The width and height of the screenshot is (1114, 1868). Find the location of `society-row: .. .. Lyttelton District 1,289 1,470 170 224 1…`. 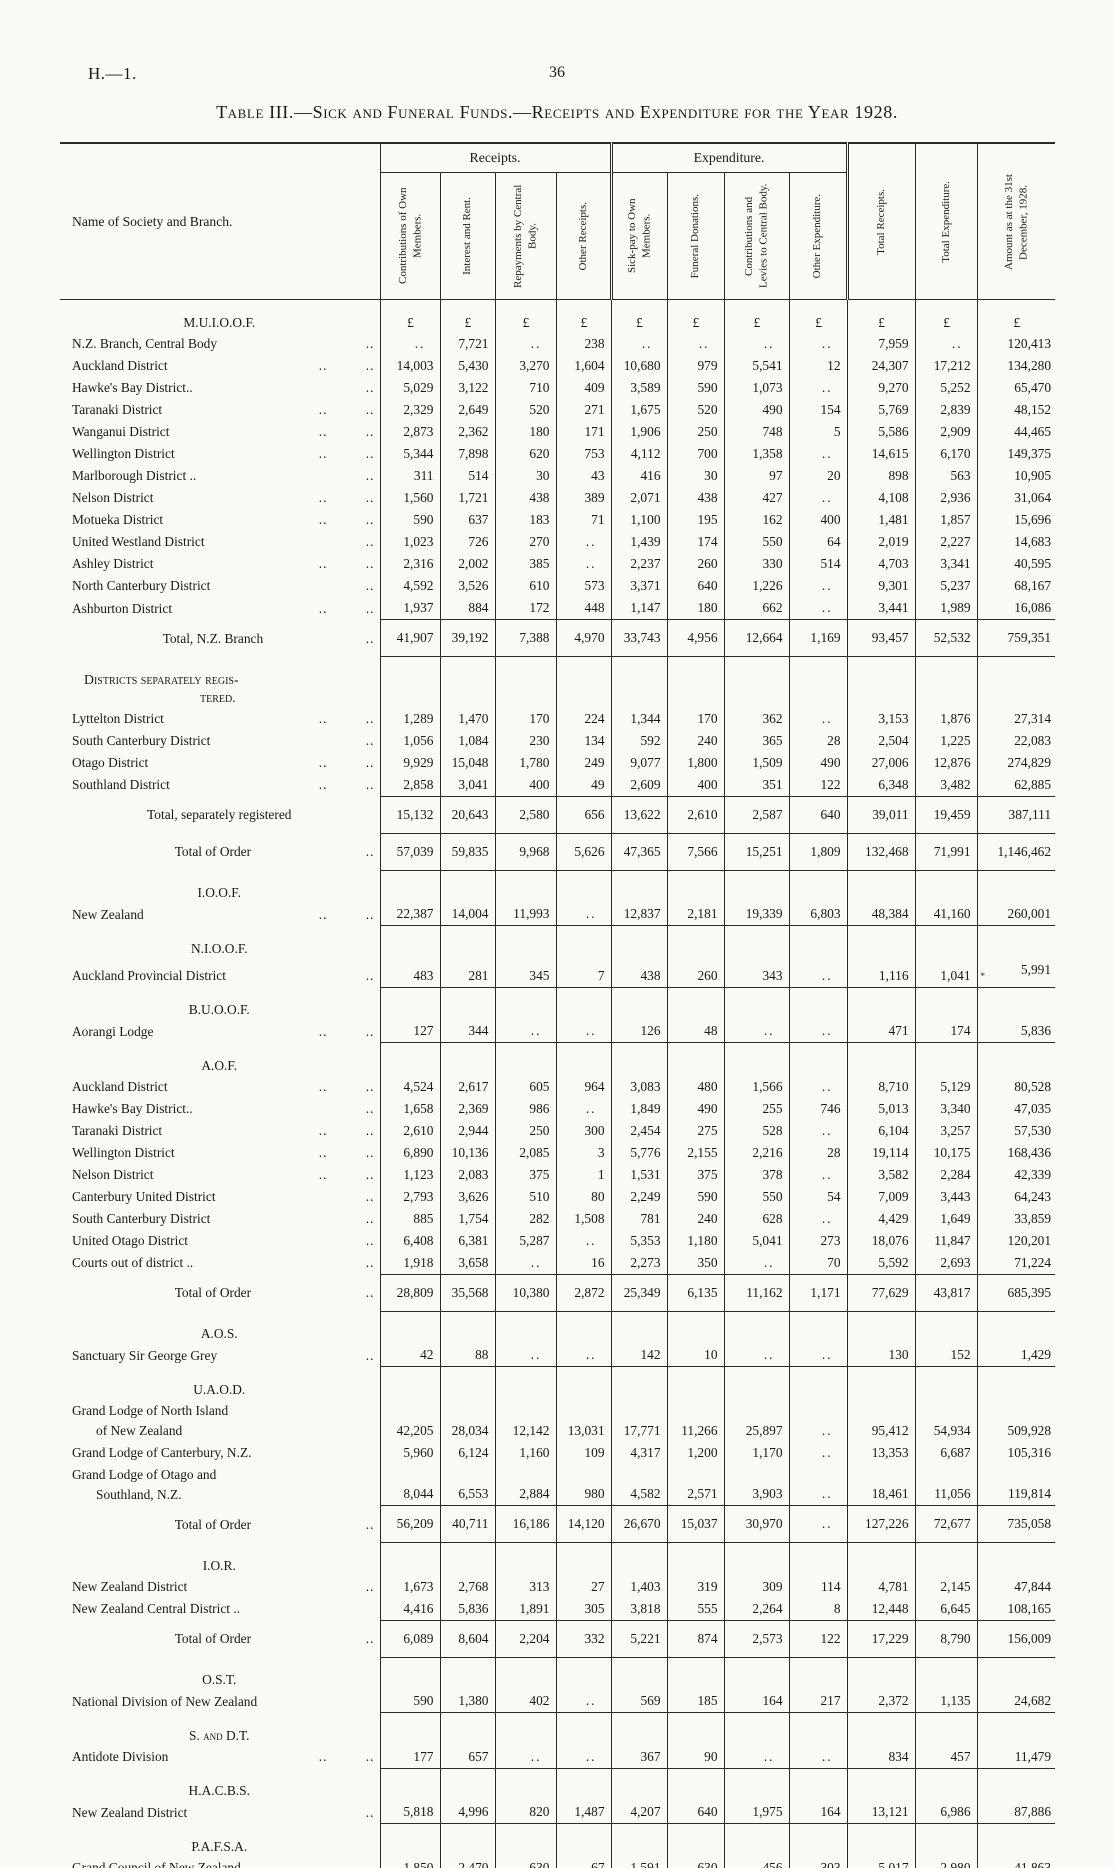

society-row: .. .. Lyttelton District 1,289 1,470 170 224 1… is located at coordinates (558, 718).